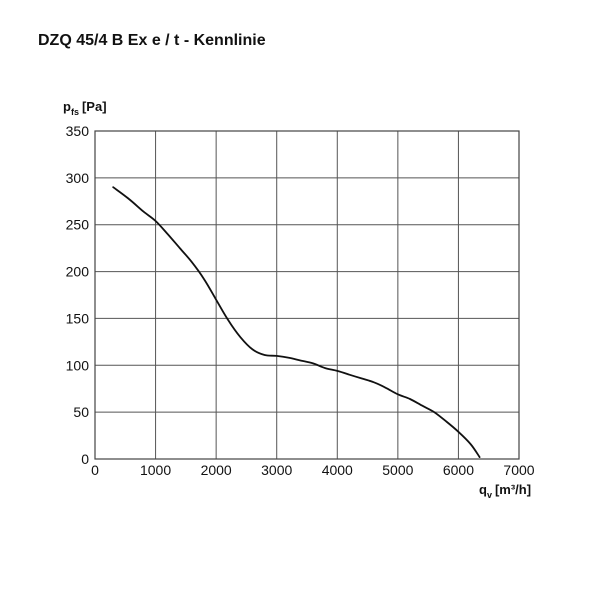  Describe the element at coordinates (94, 106) in the screenshot. I see `y-axis-label-unit: [Pa]` at that location.